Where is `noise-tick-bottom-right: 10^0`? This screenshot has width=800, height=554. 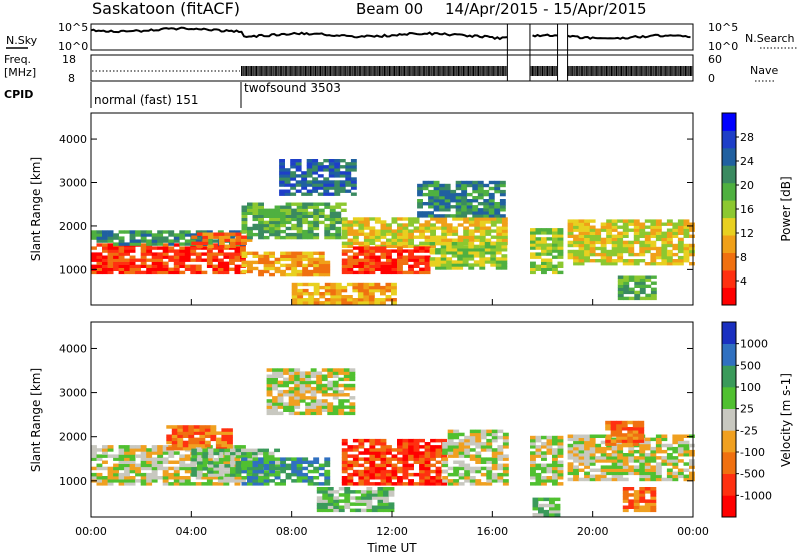
noise-tick-bottom-right: 10^0 is located at coordinates (723, 46).